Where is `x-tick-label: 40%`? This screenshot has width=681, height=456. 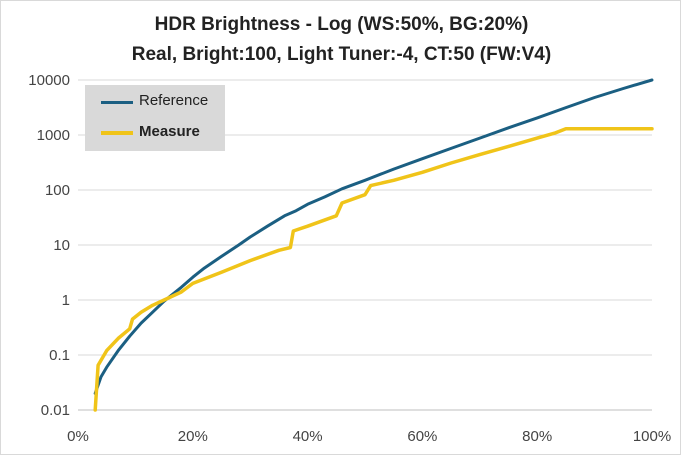 x-tick-label: 40% is located at coordinates (308, 436).